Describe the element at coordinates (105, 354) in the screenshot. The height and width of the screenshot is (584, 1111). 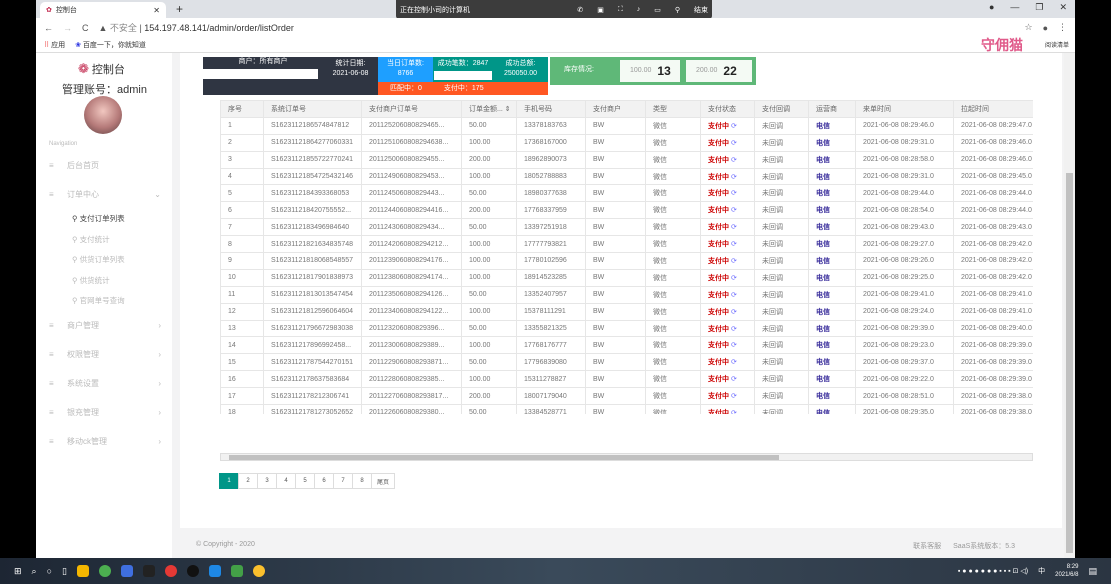
I see `sidebar-item-permissions: ≡ 权限管理 ›` at that location.